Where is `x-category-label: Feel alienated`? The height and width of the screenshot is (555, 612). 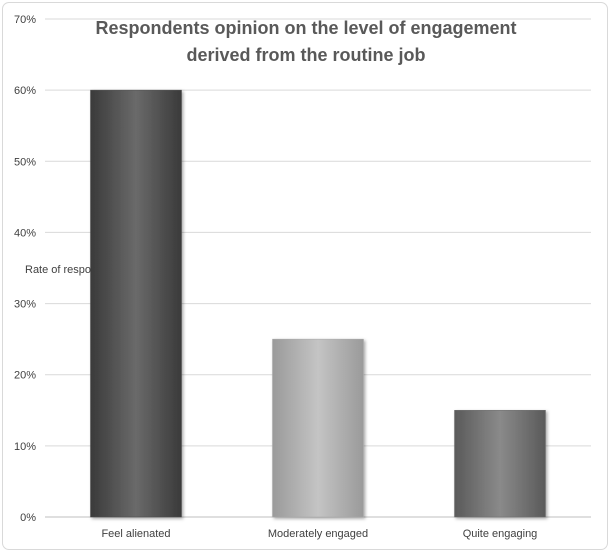
x-category-label: Feel alienated is located at coordinates (135, 534).